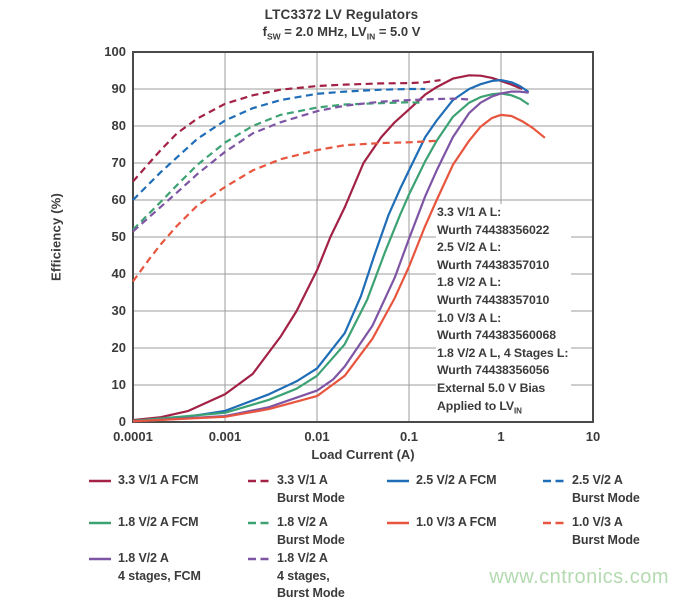  What do you see at coordinates (273, 36) in the screenshot?
I see `subtitle-sw-subscript: SW` at bounding box center [273, 36].